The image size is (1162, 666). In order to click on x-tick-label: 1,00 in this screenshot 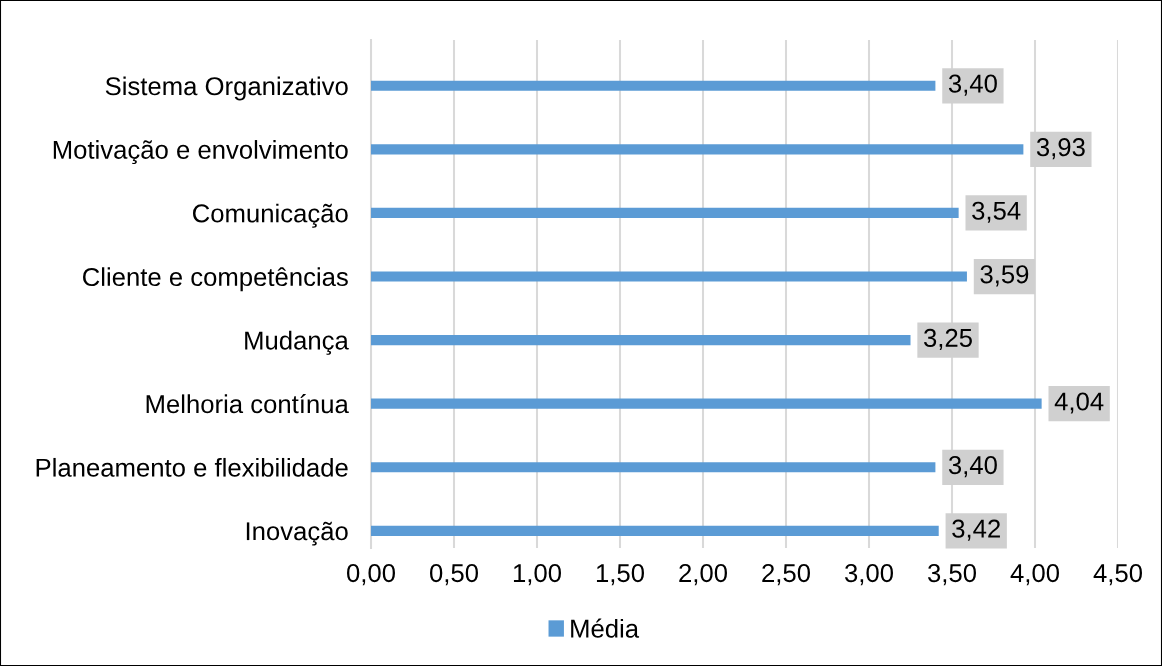, I will do `click(537, 574)`.